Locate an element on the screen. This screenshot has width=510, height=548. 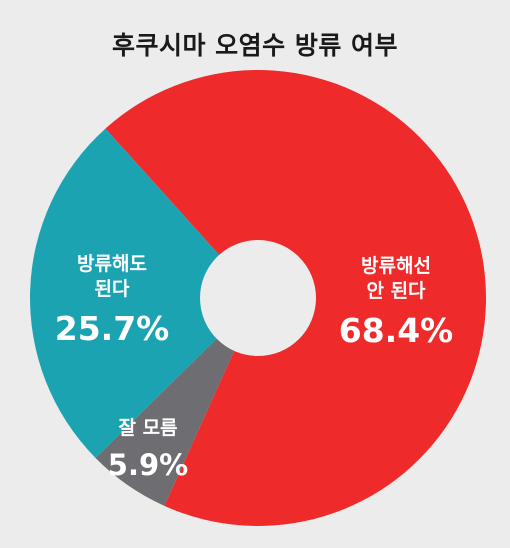
slice-label-2-0: 방류해도 is located at coordinates (112, 264).